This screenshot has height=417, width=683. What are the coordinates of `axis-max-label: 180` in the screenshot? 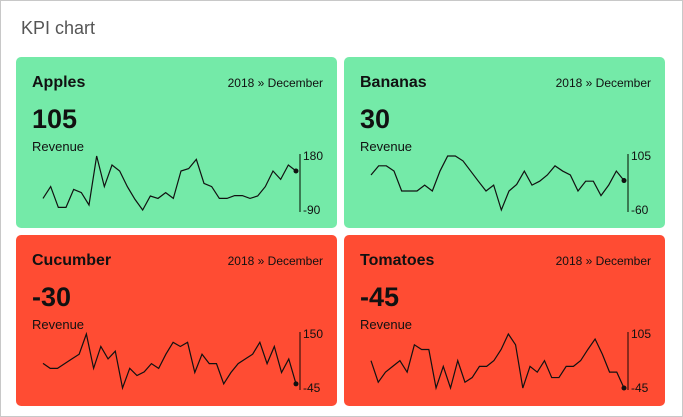 It's located at (313, 156).